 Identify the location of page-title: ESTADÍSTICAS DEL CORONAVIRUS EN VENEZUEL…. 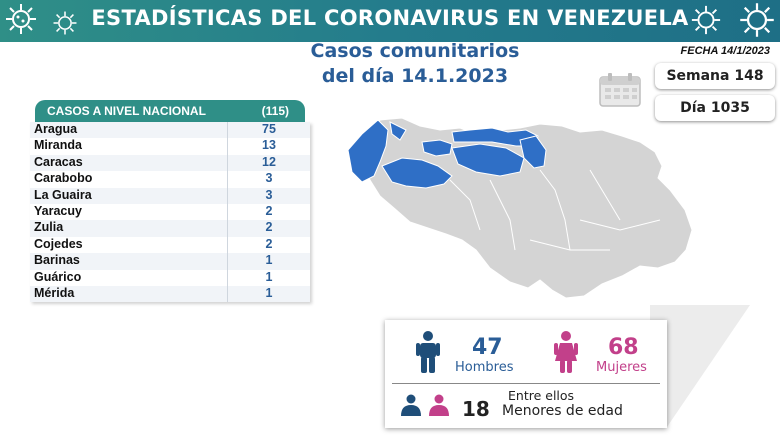
(390, 18).